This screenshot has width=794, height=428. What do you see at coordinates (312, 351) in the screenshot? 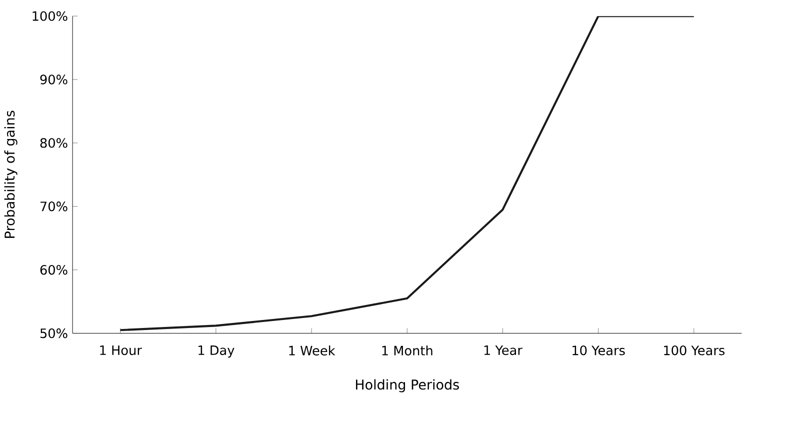
I see `x-tick-label: 1 Week` at bounding box center [312, 351].